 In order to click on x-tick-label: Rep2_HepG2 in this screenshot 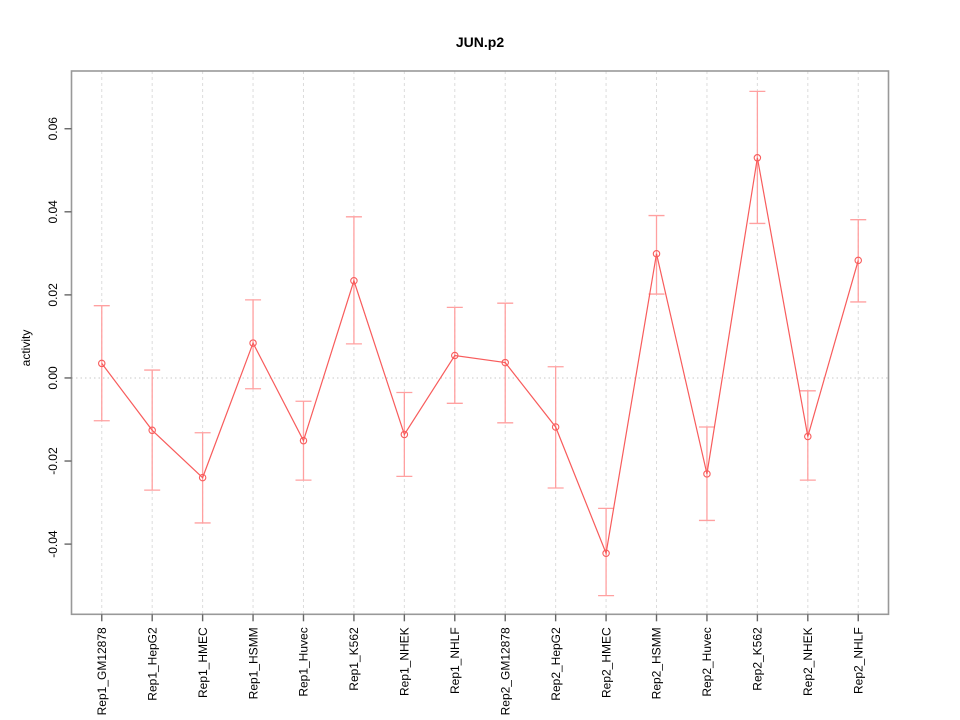, I will do `click(556, 664)`.